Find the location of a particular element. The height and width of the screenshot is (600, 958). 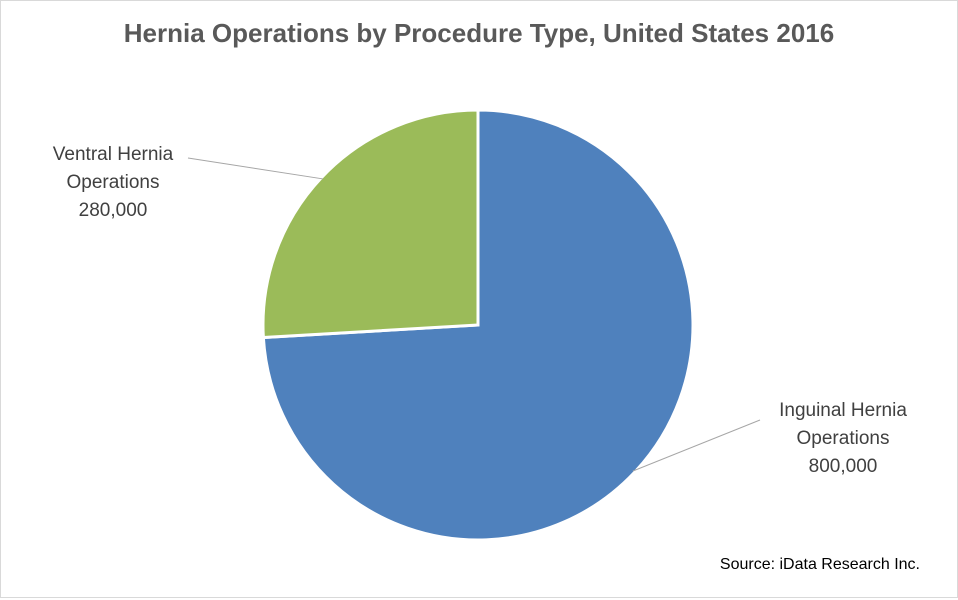

data-label: Ventral Hernia Operations 280,000 is located at coordinates (113, 183).